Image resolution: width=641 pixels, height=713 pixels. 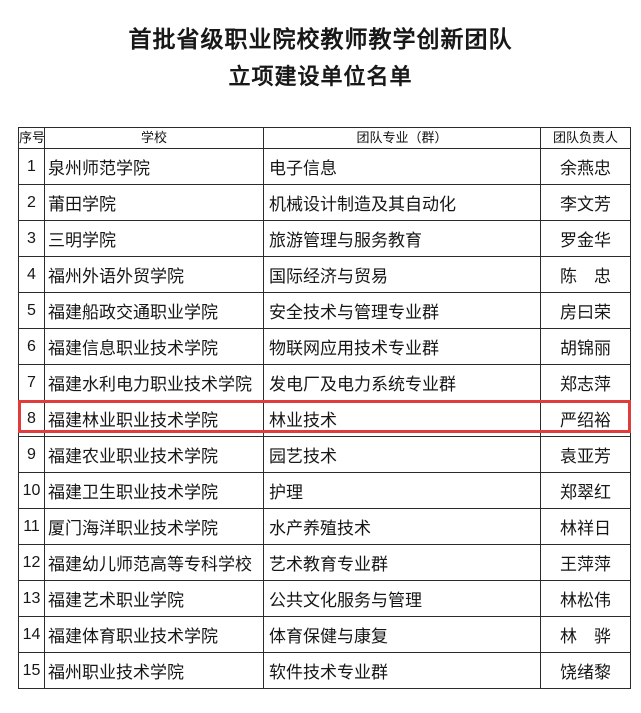 What do you see at coordinates (402, 634) in the screenshot?
I see `specialty-cell: 体育保健与康复` at bounding box center [402, 634].